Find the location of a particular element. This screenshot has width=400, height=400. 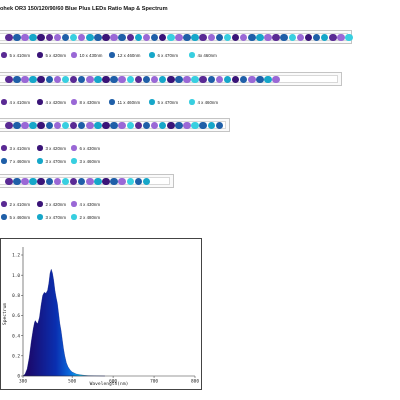

legend-item: 11 x 460nm is located at coordinates (124, 102).